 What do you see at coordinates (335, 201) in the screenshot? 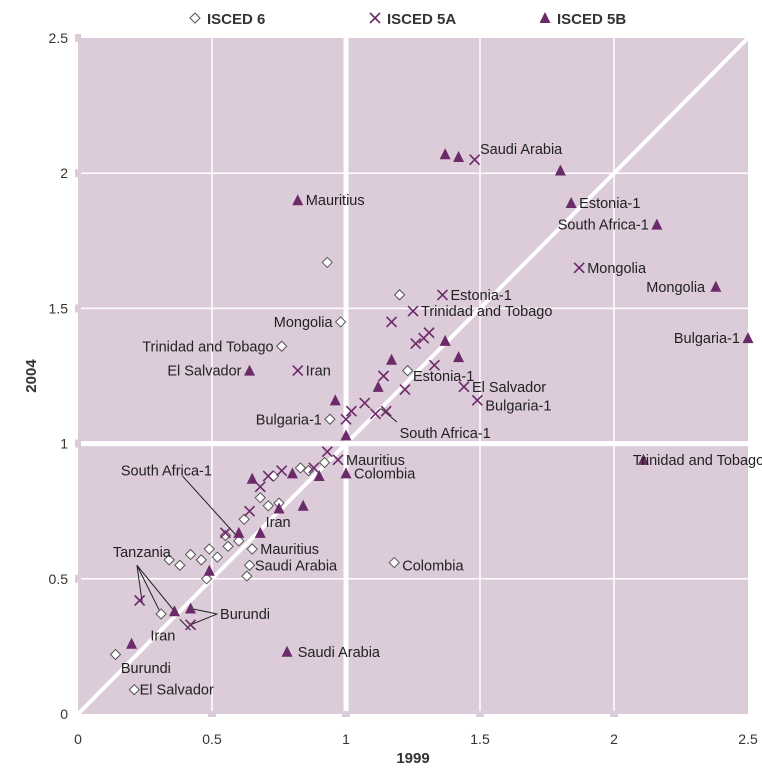
I see `point-label: Mauritius` at bounding box center [335, 201].